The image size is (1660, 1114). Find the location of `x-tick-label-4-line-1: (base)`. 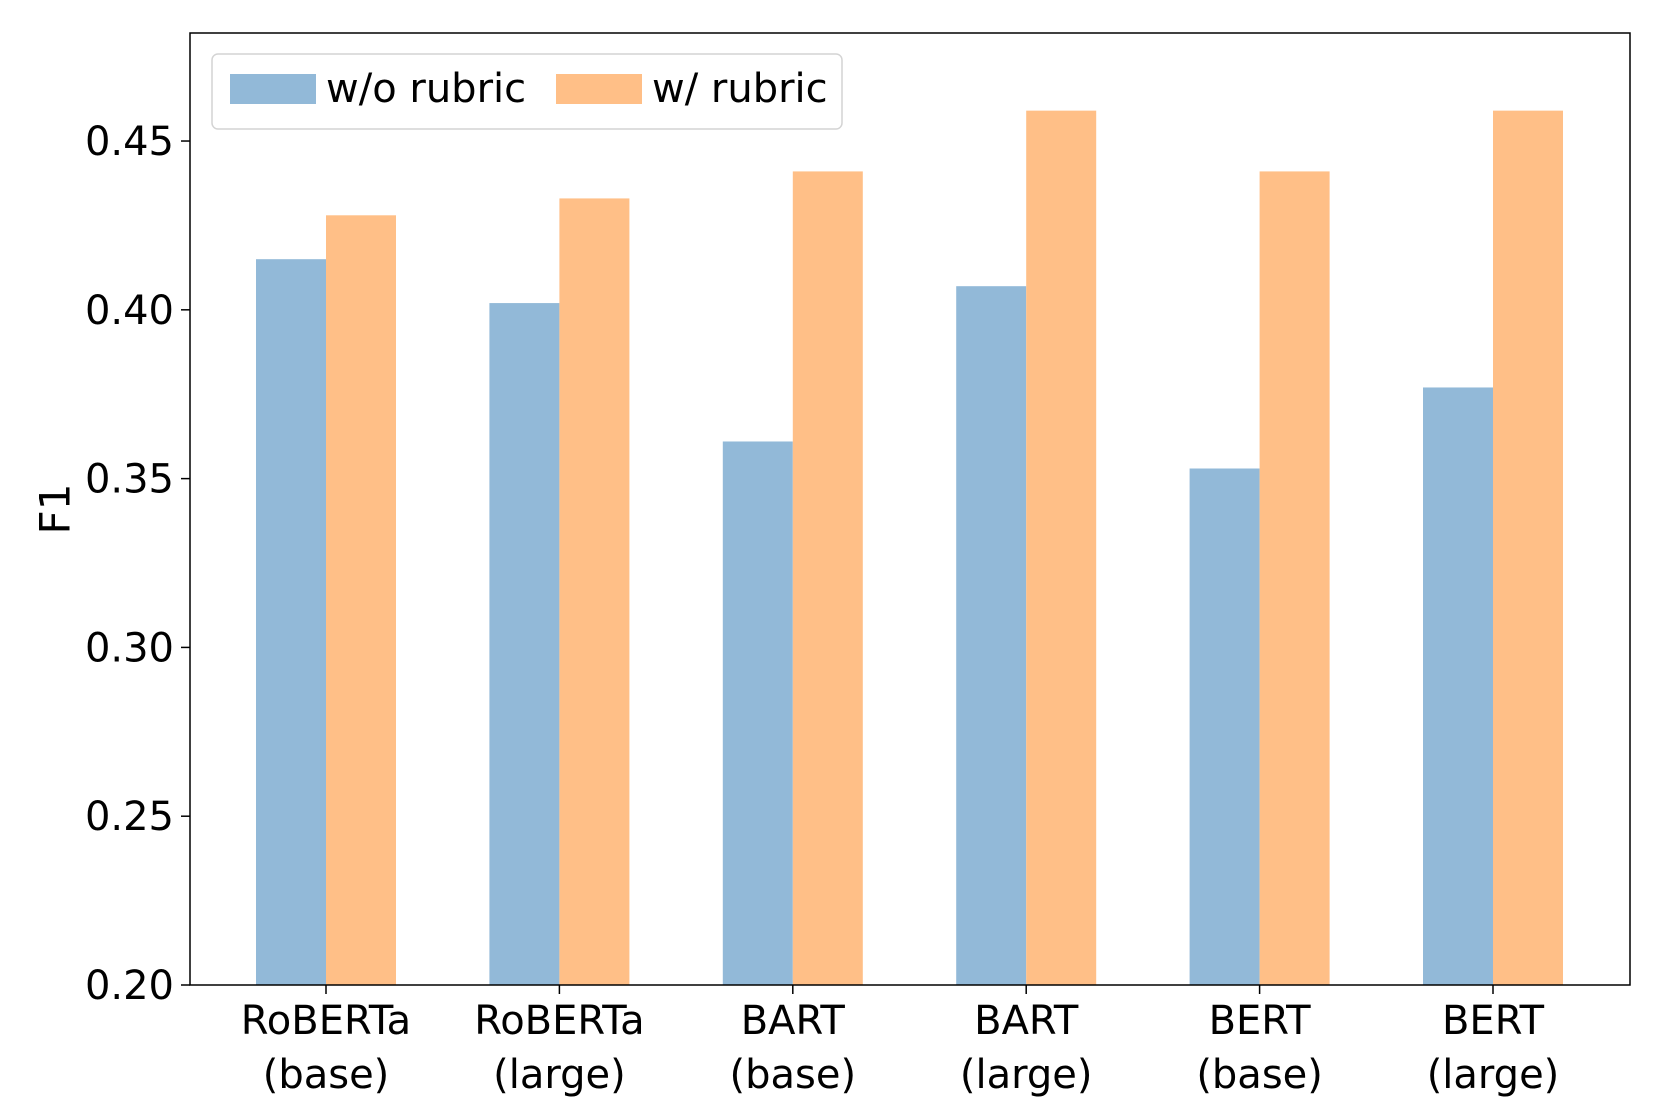

x-tick-label-4-line-1: (base) is located at coordinates (1259, 1075).